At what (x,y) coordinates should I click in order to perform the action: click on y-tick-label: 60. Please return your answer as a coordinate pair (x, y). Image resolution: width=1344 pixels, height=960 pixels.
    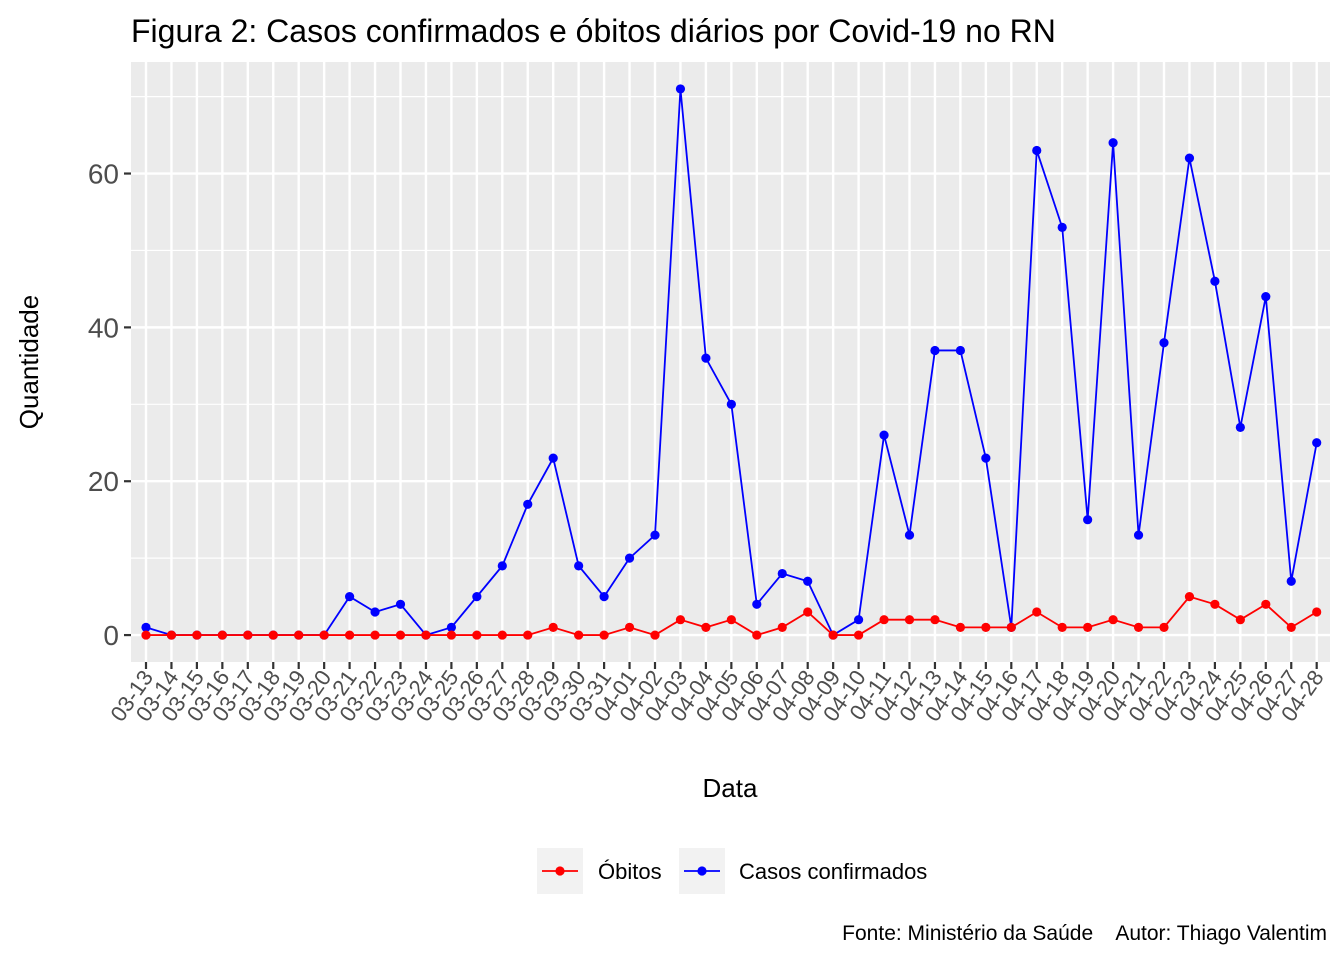
    Looking at the image, I should click on (103, 174).